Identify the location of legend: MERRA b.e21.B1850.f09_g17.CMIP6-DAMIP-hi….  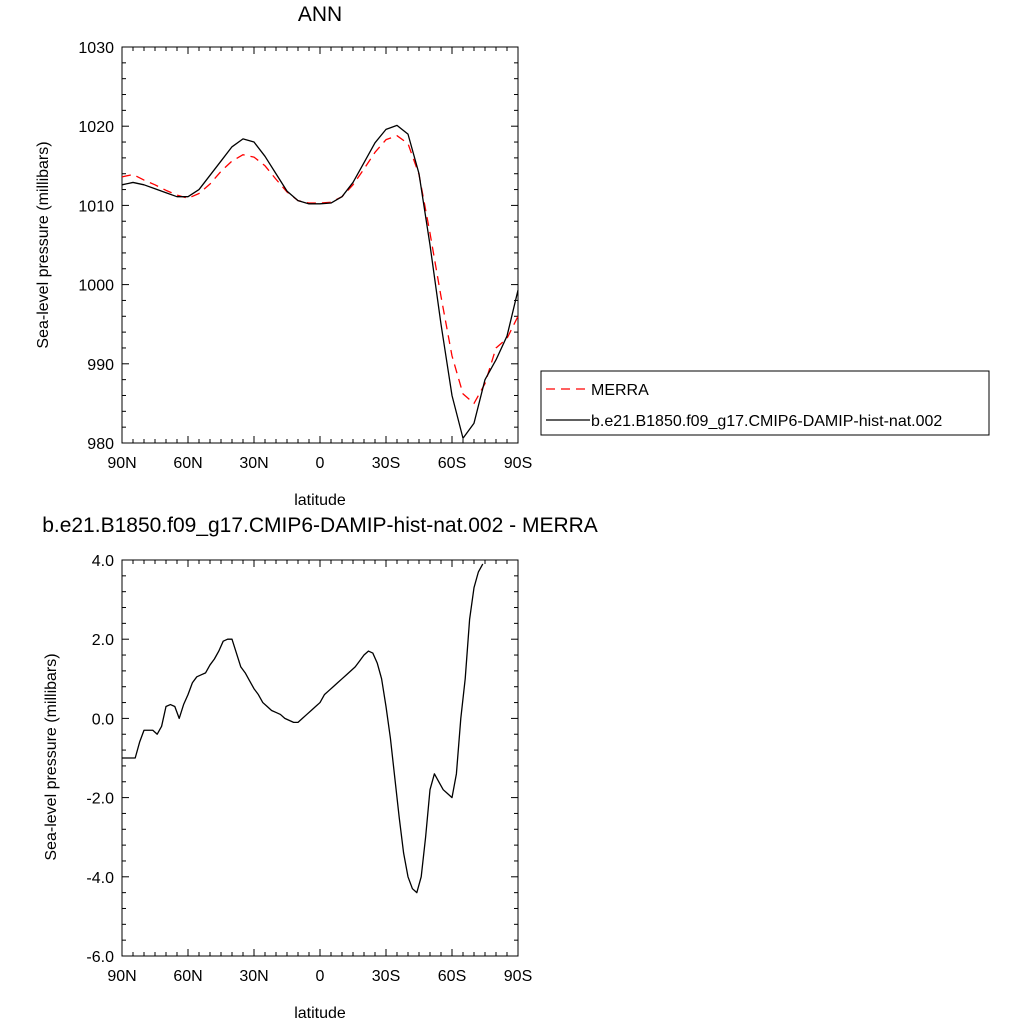
(765, 403).